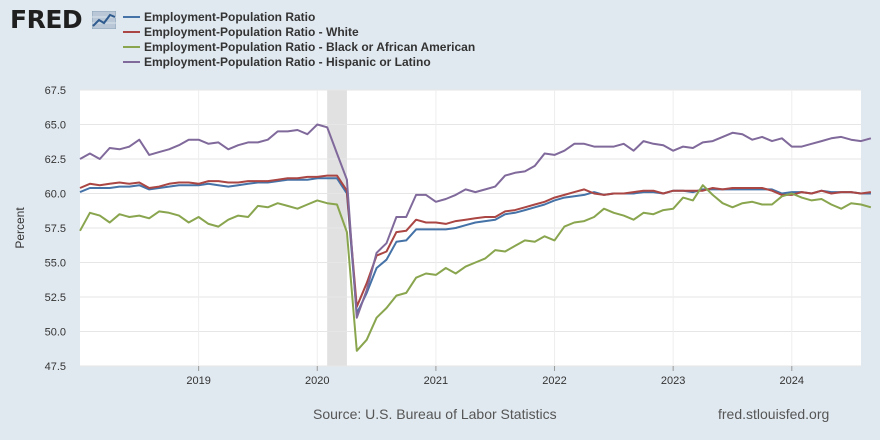 This screenshot has height=440, width=880. What do you see at coordinates (436, 381) in the screenshot?
I see `x-tick-label: 2021` at bounding box center [436, 381].